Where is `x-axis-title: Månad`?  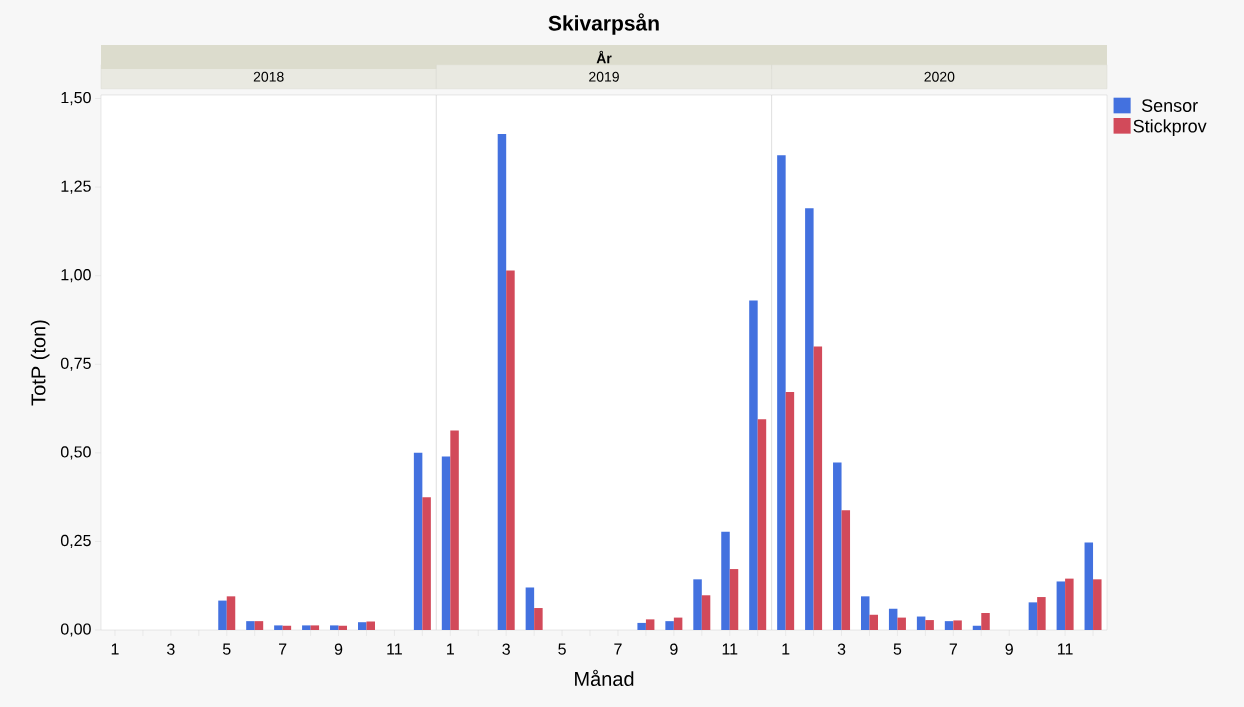
x-axis-title: Månad is located at coordinates (604, 678).